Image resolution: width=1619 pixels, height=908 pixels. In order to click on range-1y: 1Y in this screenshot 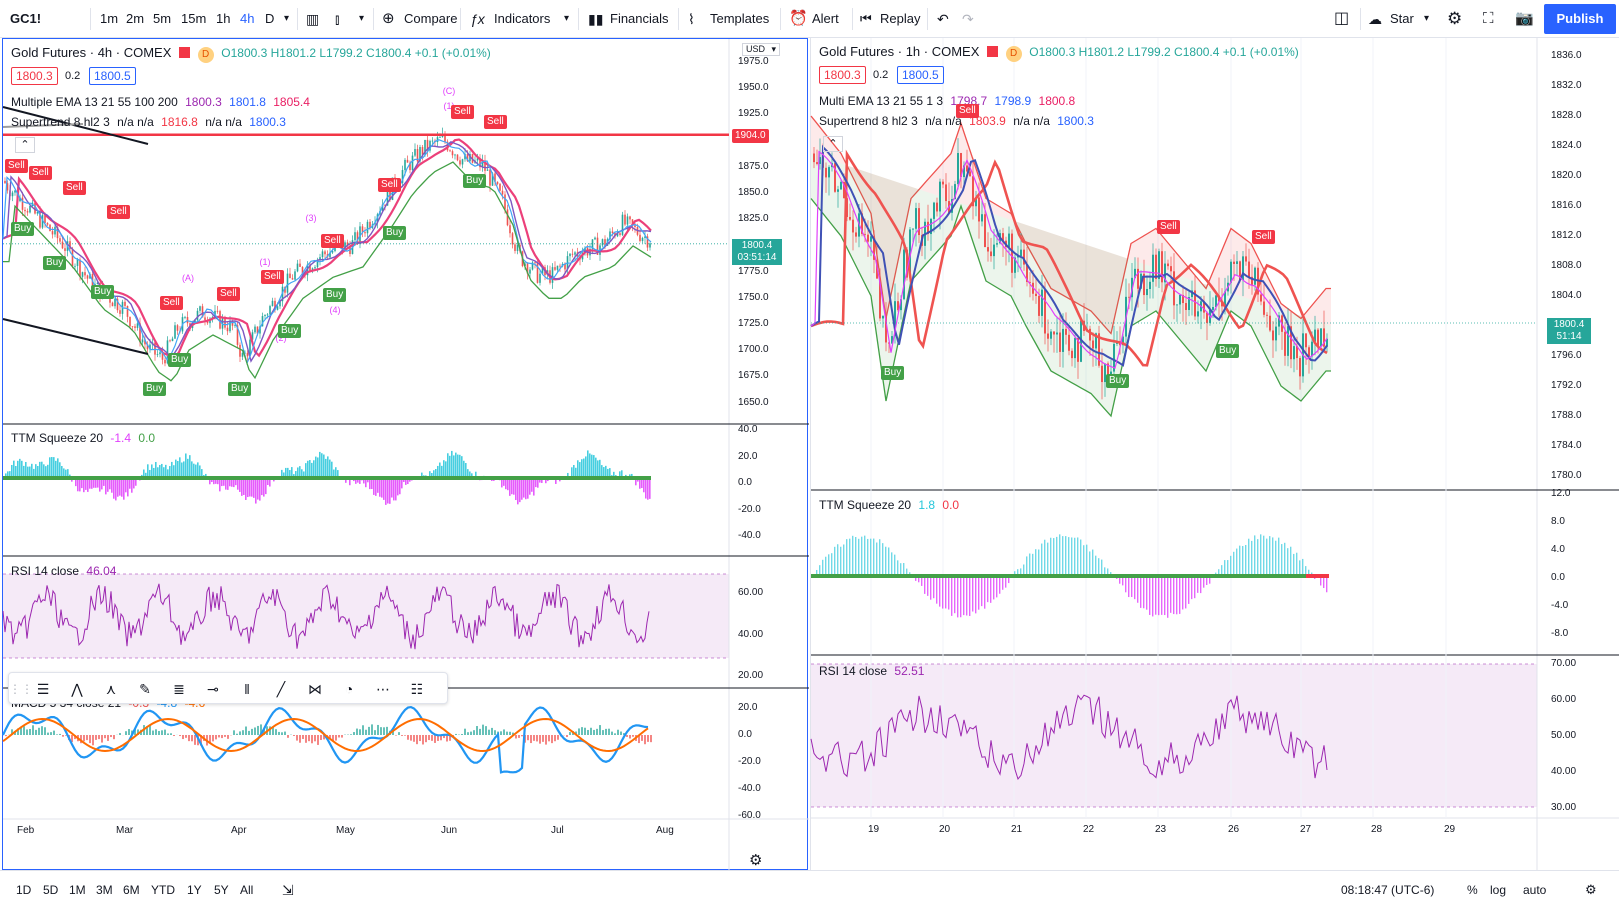, I will do `click(194, 890)`.